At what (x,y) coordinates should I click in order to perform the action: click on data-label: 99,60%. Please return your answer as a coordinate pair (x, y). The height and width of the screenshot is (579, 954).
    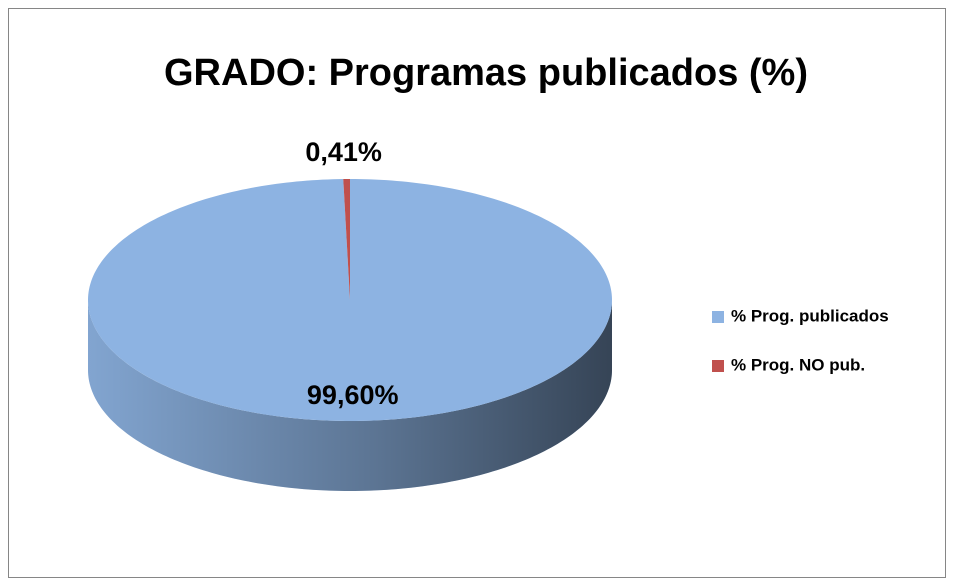
    Looking at the image, I should click on (353, 395).